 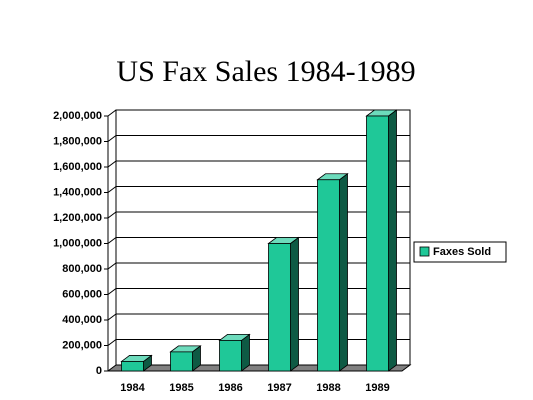 What do you see at coordinates (181, 388) in the screenshot?
I see `x-tick-label: 1985` at bounding box center [181, 388].